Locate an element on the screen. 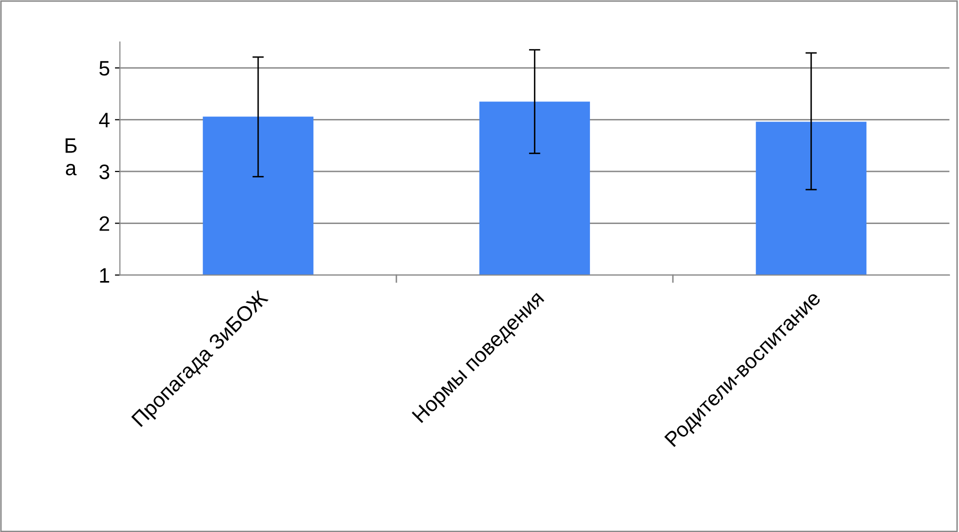 This screenshot has height=532, width=959. y-tick-label: 1 is located at coordinates (105, 275).